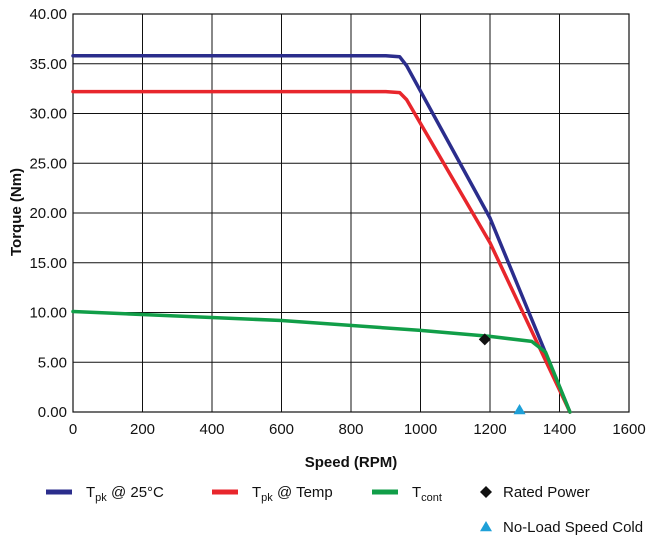 This screenshot has width=651, height=546. I want to click on legend-label-0: Tpk @ 25°C, so click(125, 494).